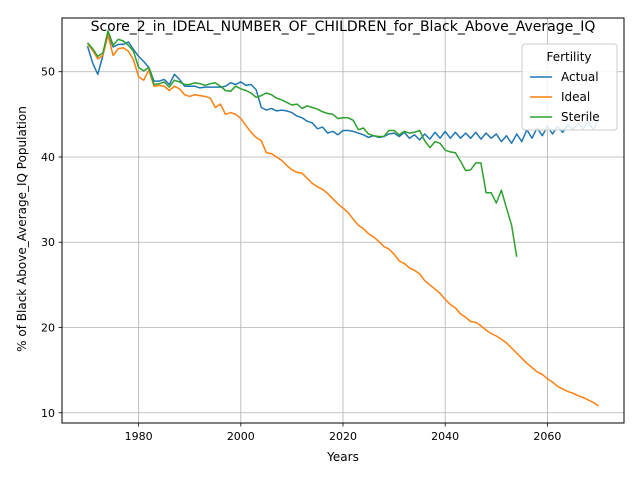 The width and height of the screenshot is (640, 480). What do you see at coordinates (343, 436) in the screenshot?
I see `x-tick-label: 2020` at bounding box center [343, 436].